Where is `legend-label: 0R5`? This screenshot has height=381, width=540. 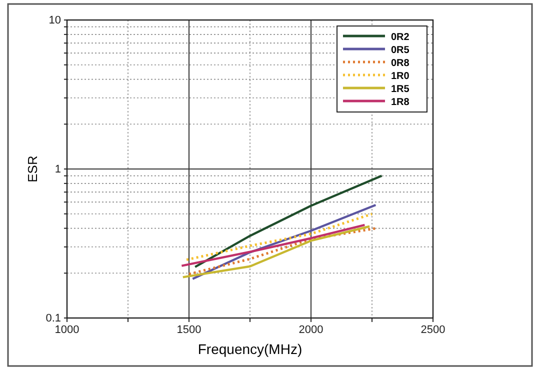
legend-label: 0R5 is located at coordinates (400, 50).